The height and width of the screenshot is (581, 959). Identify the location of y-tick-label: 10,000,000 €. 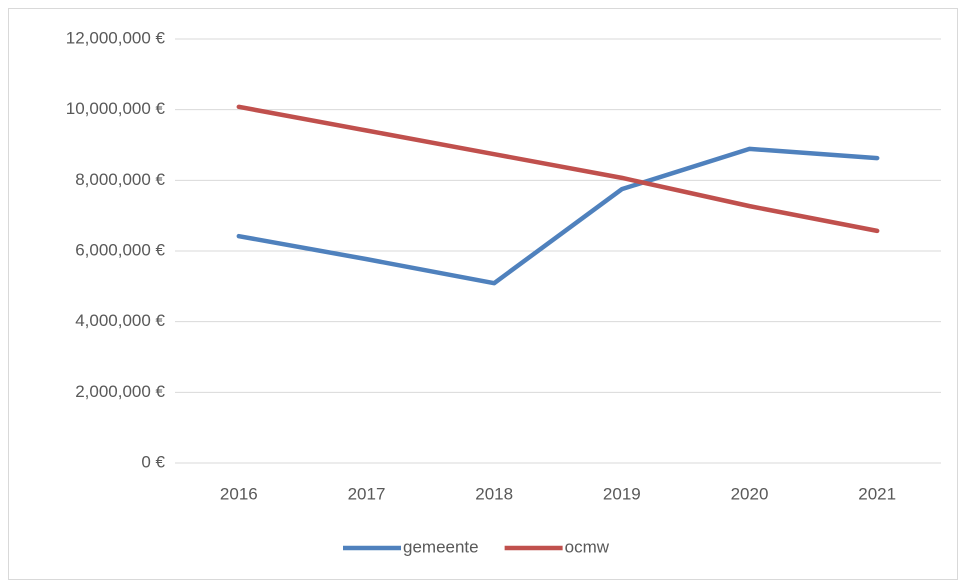
(116, 108).